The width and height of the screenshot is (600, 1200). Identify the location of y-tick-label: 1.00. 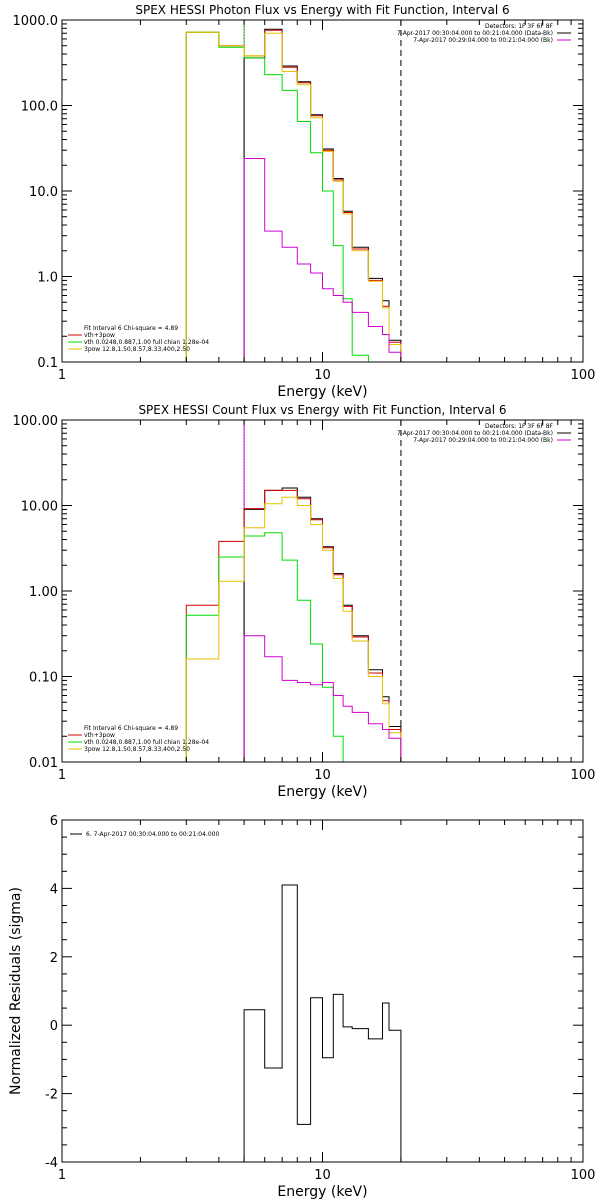
(43, 592).